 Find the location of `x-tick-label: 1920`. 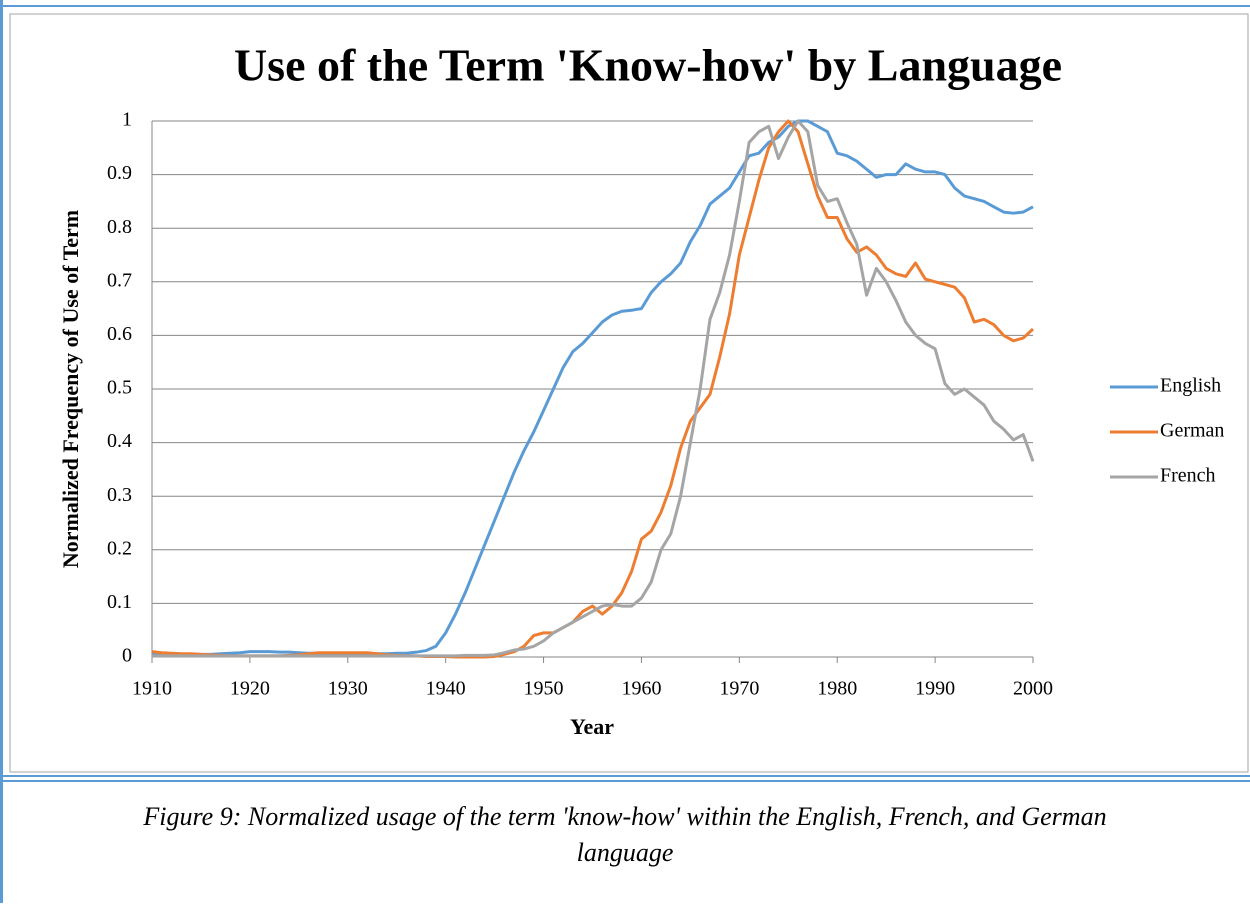

x-tick-label: 1920 is located at coordinates (250, 689).